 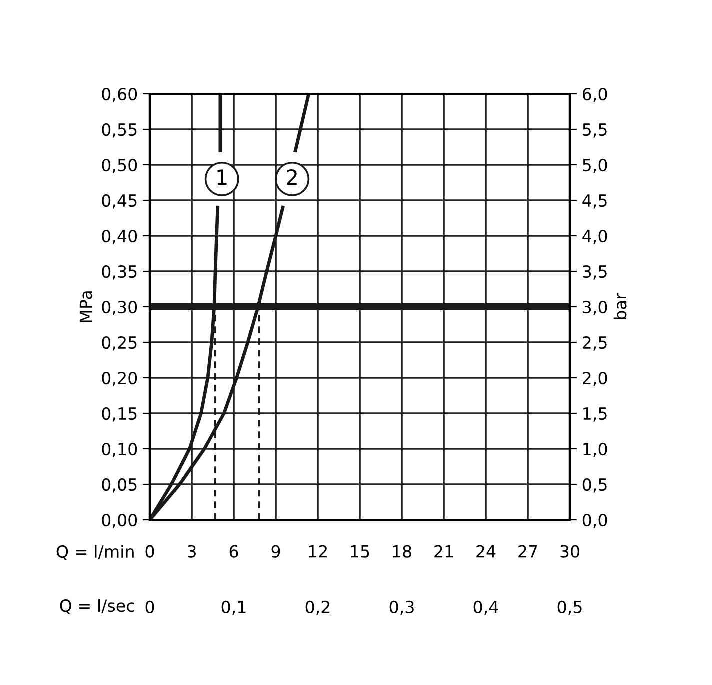 I want to click on x-axis-title: Q = l/min, so click(x=95, y=552).